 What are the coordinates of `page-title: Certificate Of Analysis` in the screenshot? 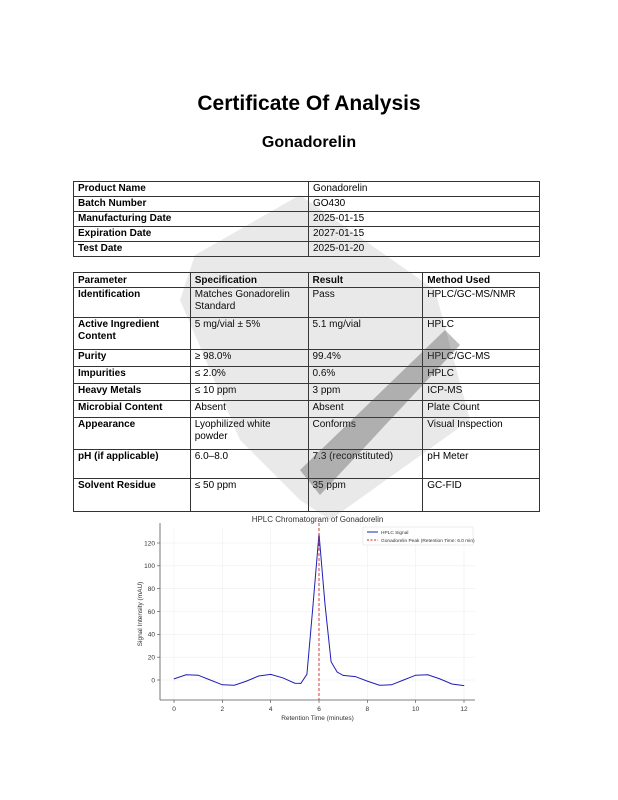 It's located at (309, 103).